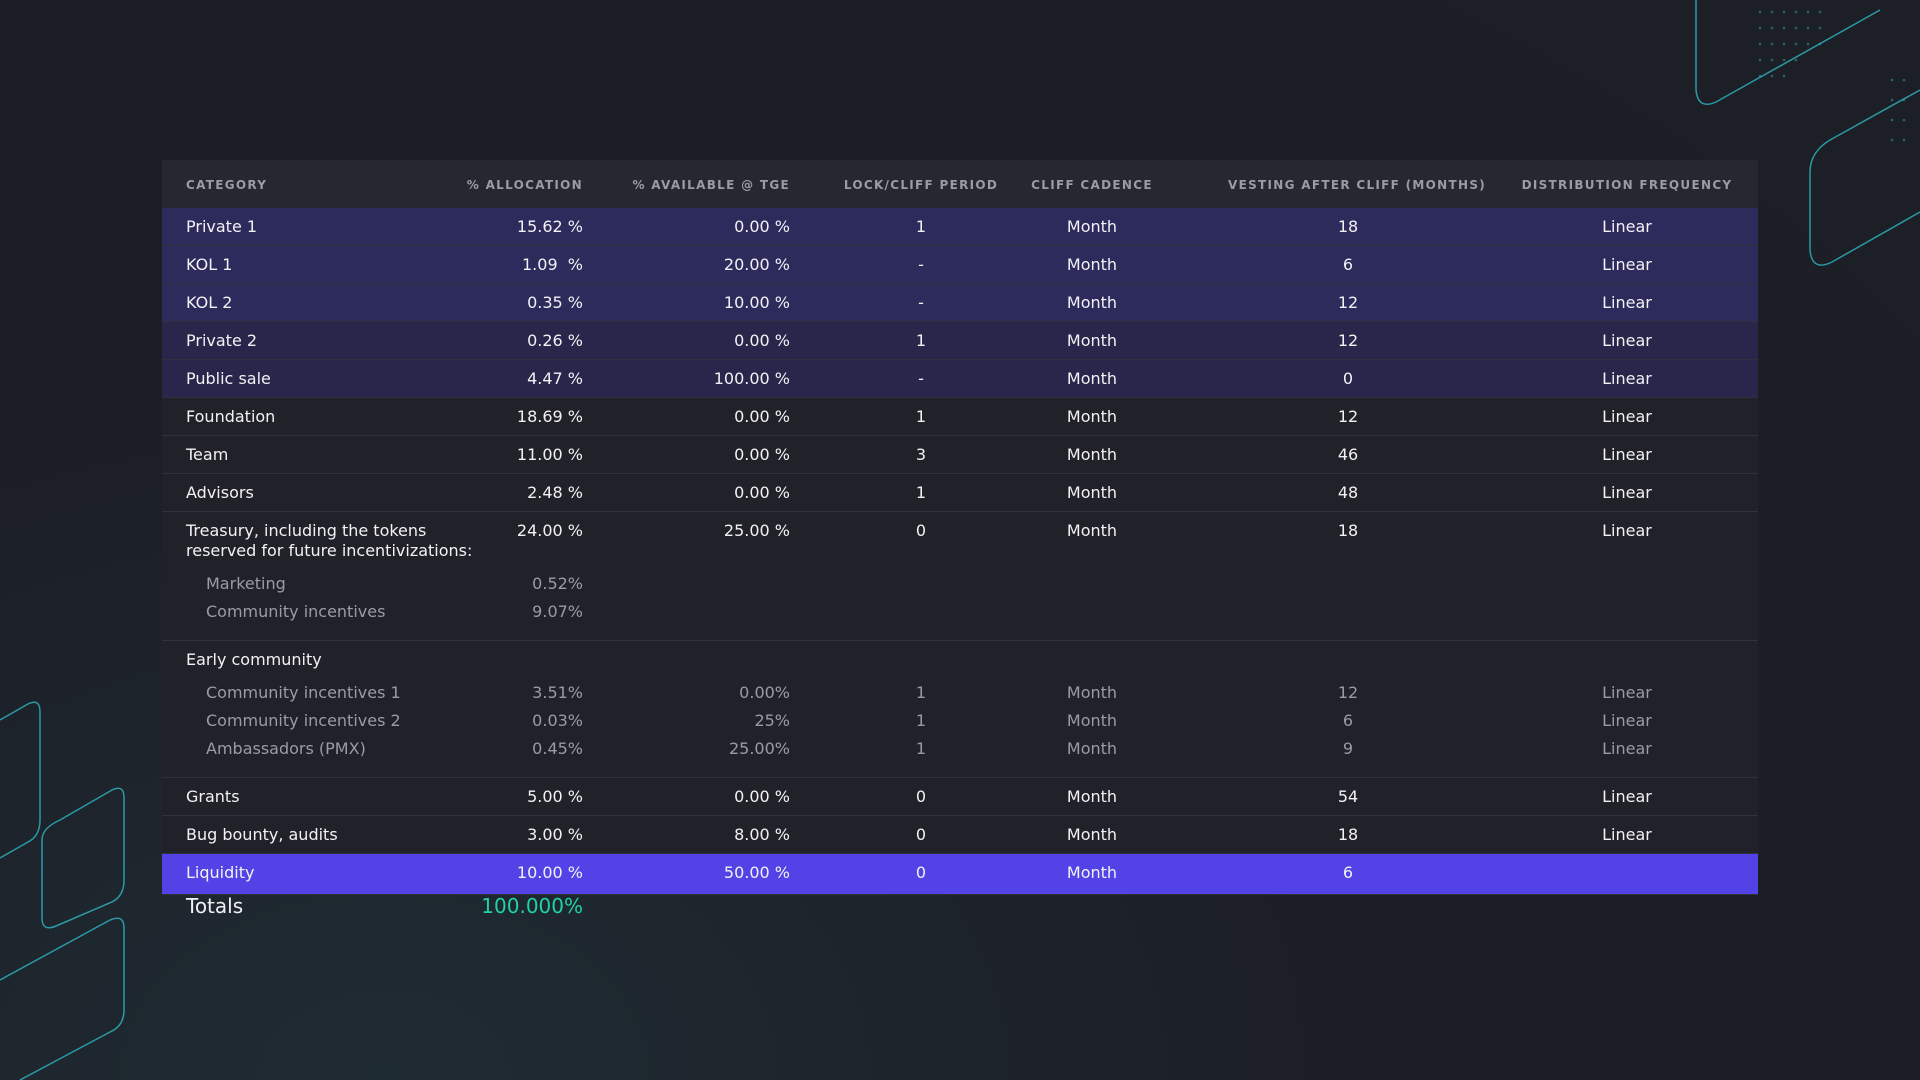 This screenshot has height=1080, width=1920. I want to click on table-cell: 3.00 %, so click(555, 834).